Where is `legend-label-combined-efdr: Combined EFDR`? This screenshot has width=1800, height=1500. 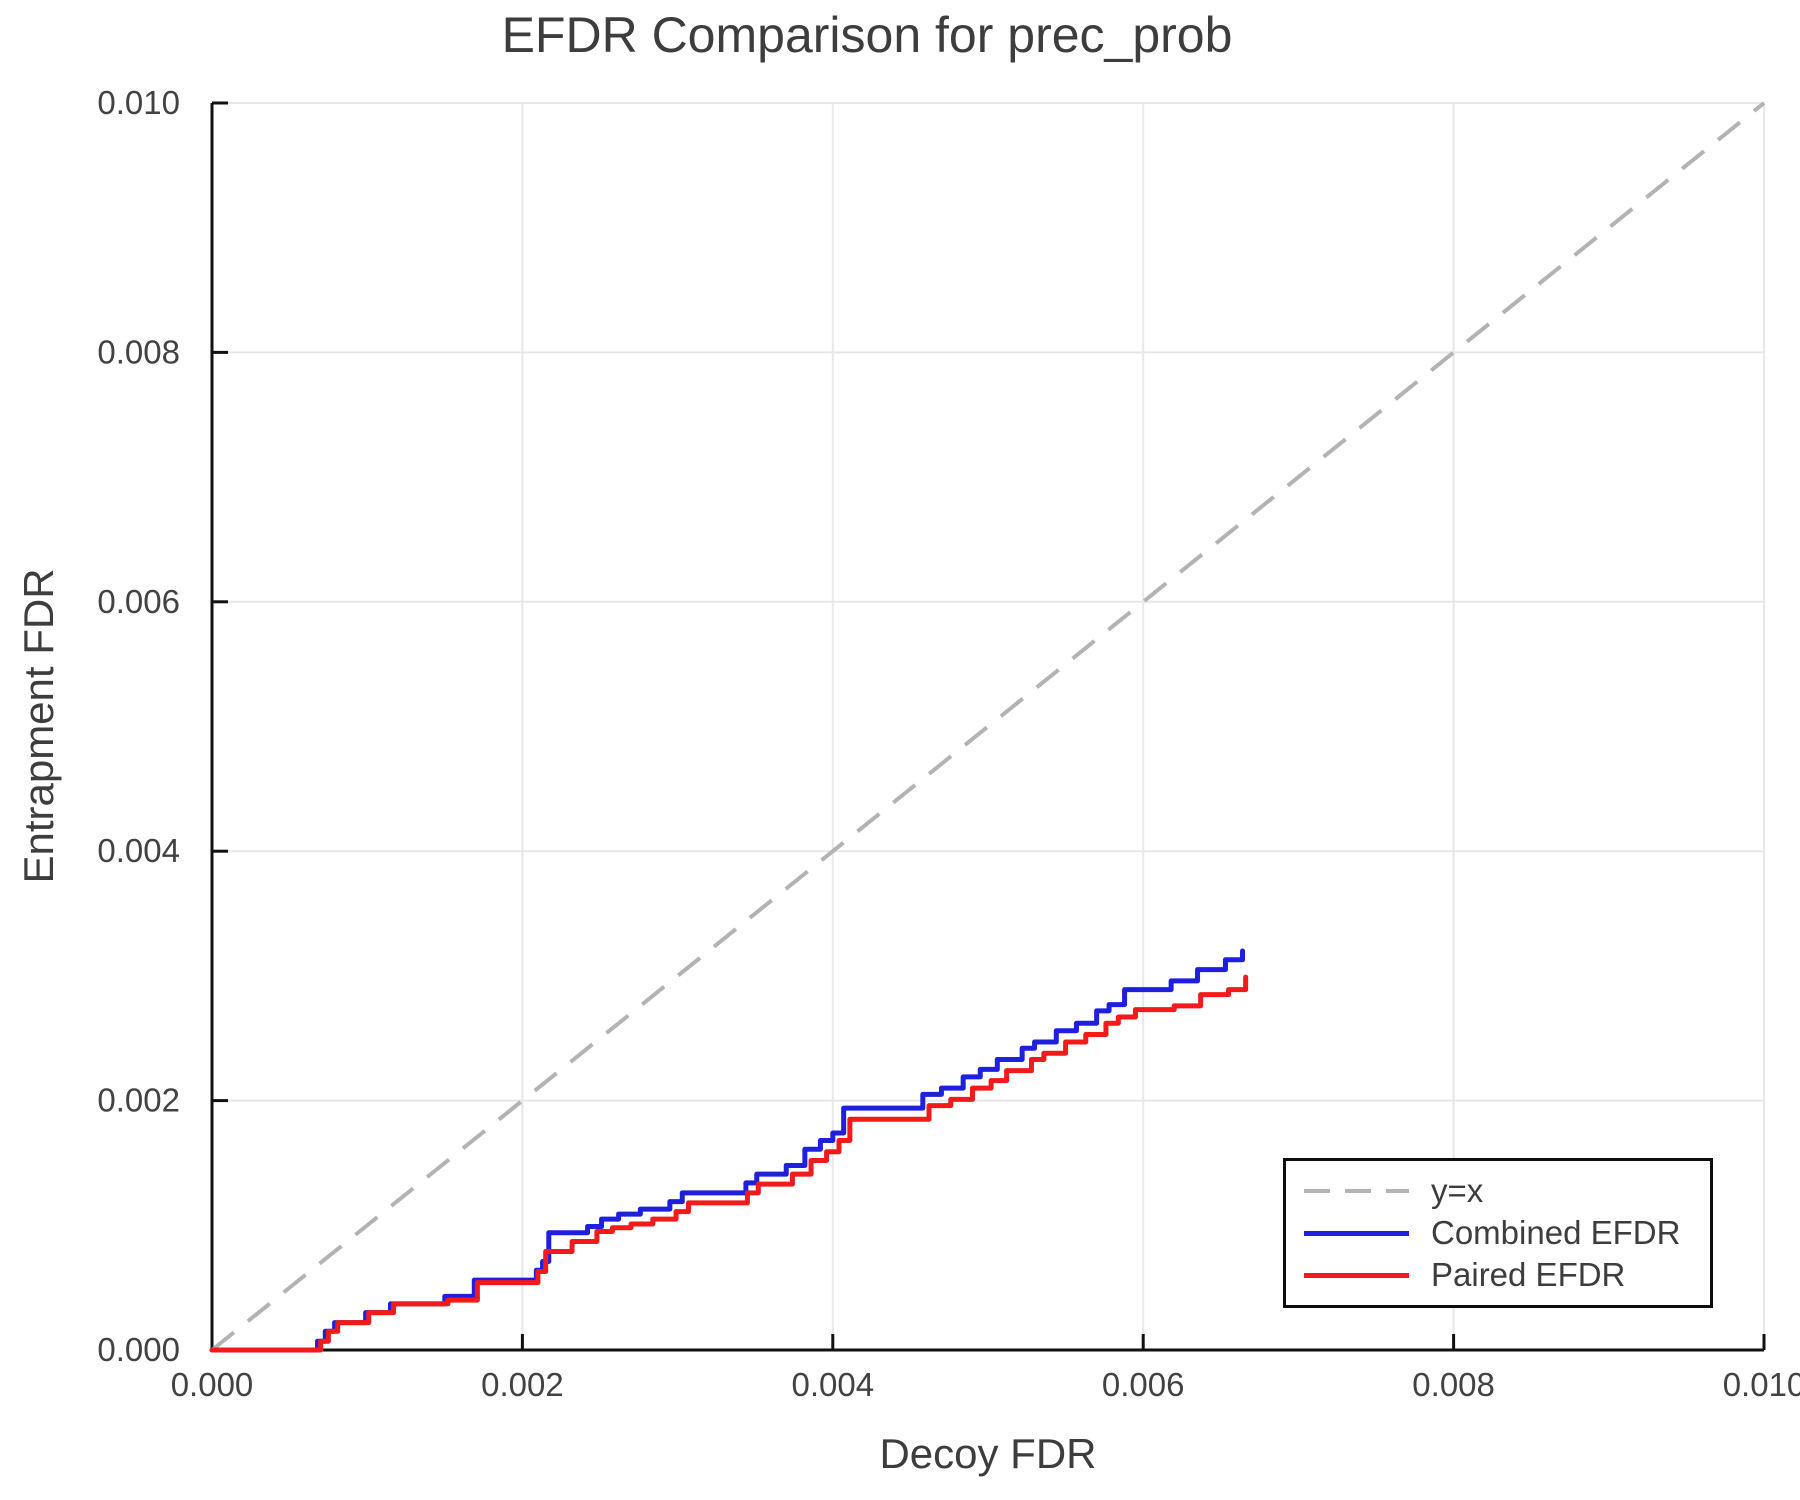 legend-label-combined-efdr: Combined EFDR is located at coordinates (1556, 1232).